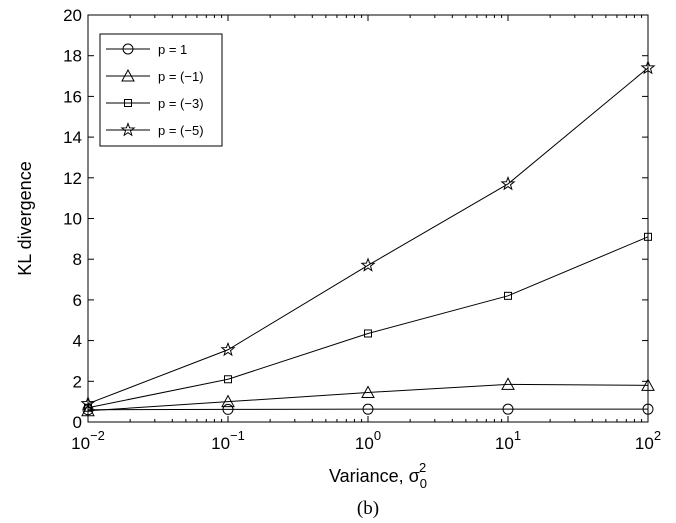 The height and width of the screenshot is (523, 676). Describe the element at coordinates (77, 381) in the screenshot. I see `y-tick-label: 2` at that location.